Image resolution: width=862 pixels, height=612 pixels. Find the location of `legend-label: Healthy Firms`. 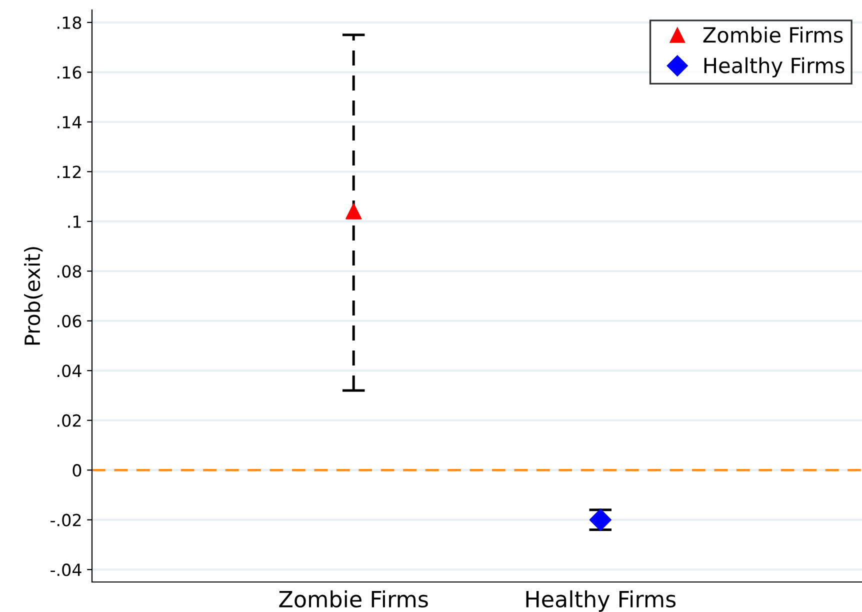

legend-label: Healthy Firms is located at coordinates (774, 67).